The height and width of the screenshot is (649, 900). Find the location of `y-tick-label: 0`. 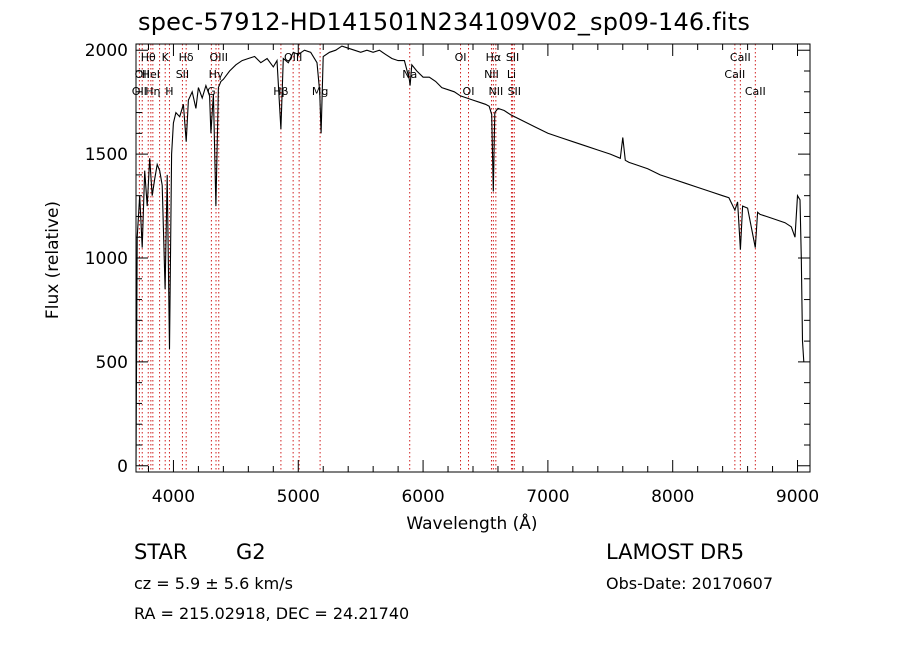

y-tick-label: 0 is located at coordinates (122, 467).